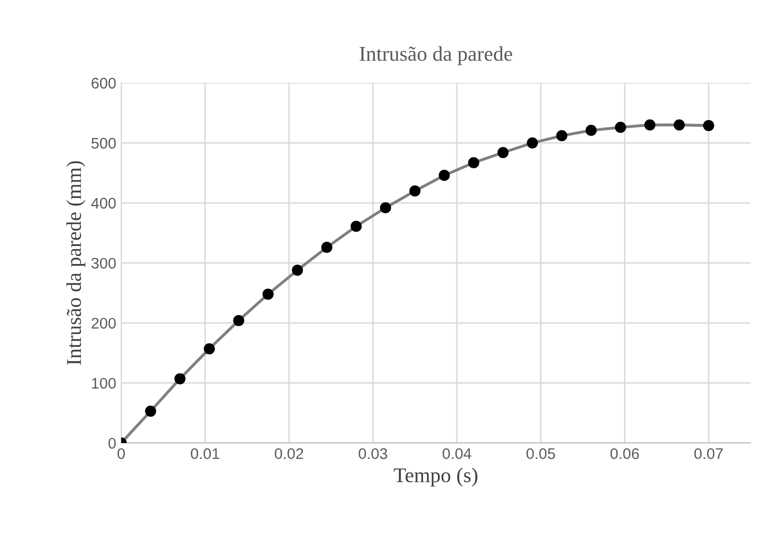 Image resolution: width=777 pixels, height=535 pixels. Describe the element at coordinates (121, 454) in the screenshot. I see `x-tick-label: 0` at that location.